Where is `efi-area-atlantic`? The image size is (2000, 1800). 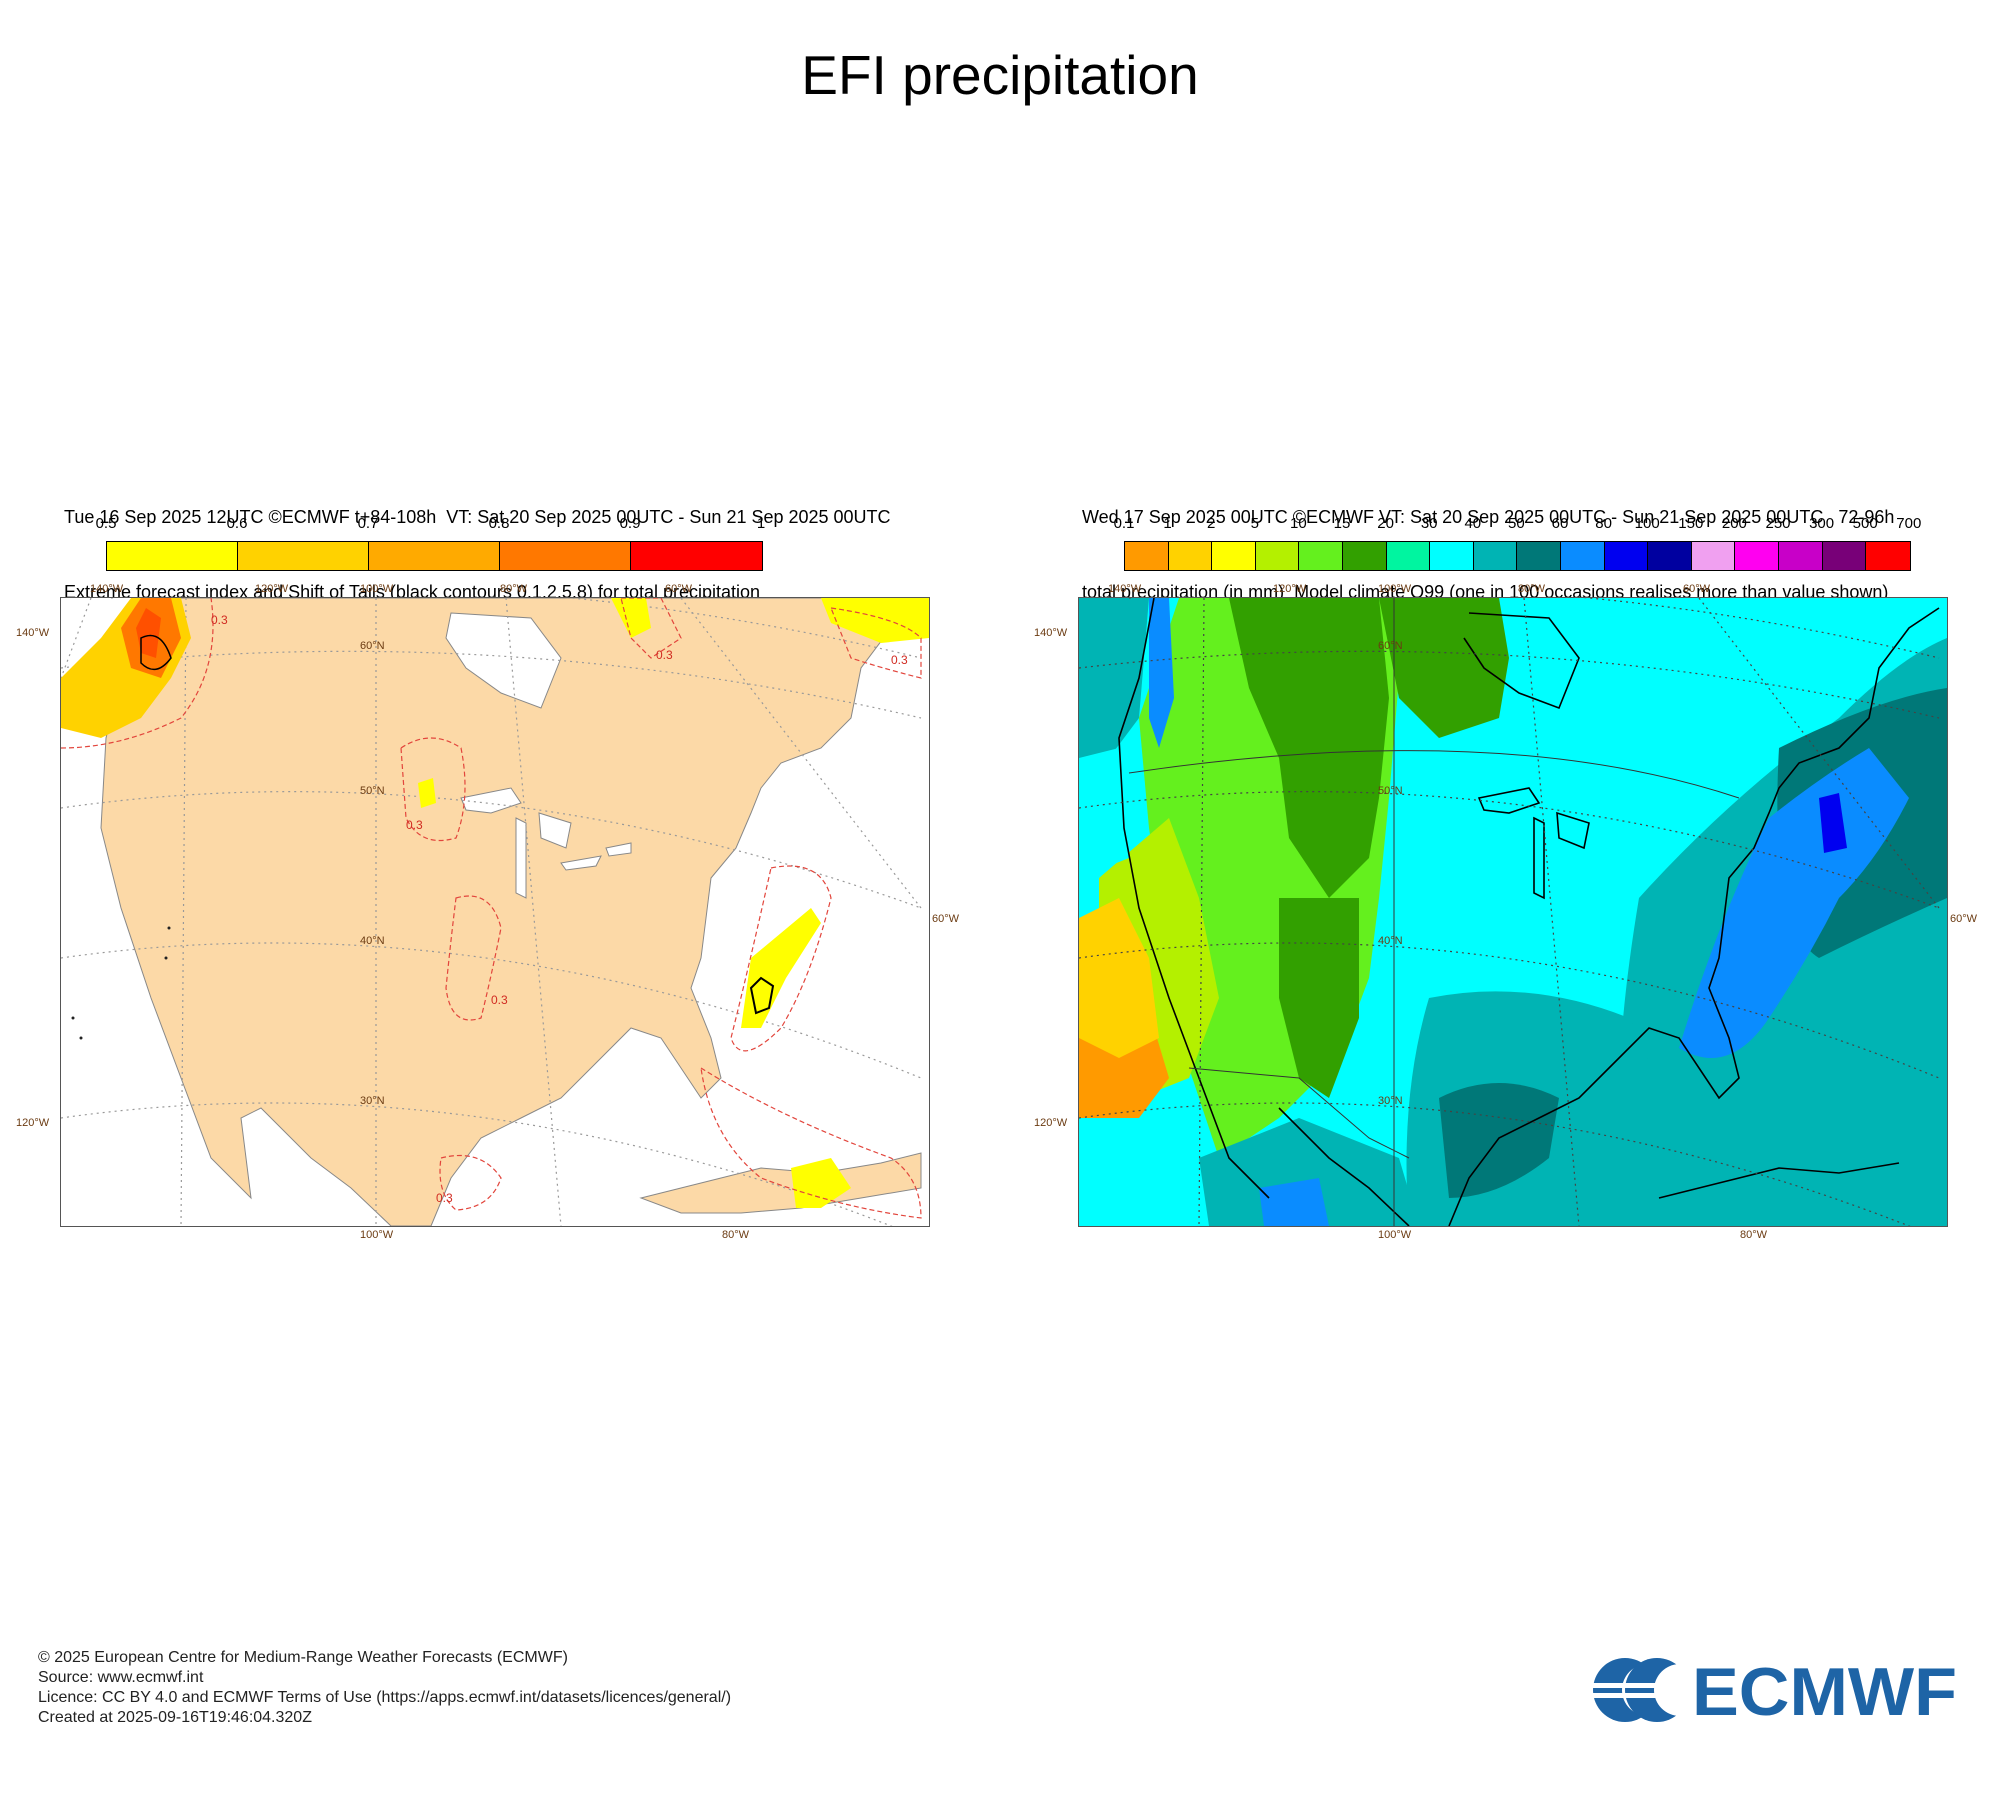 efi-area-atlantic is located at coordinates (781, 968).